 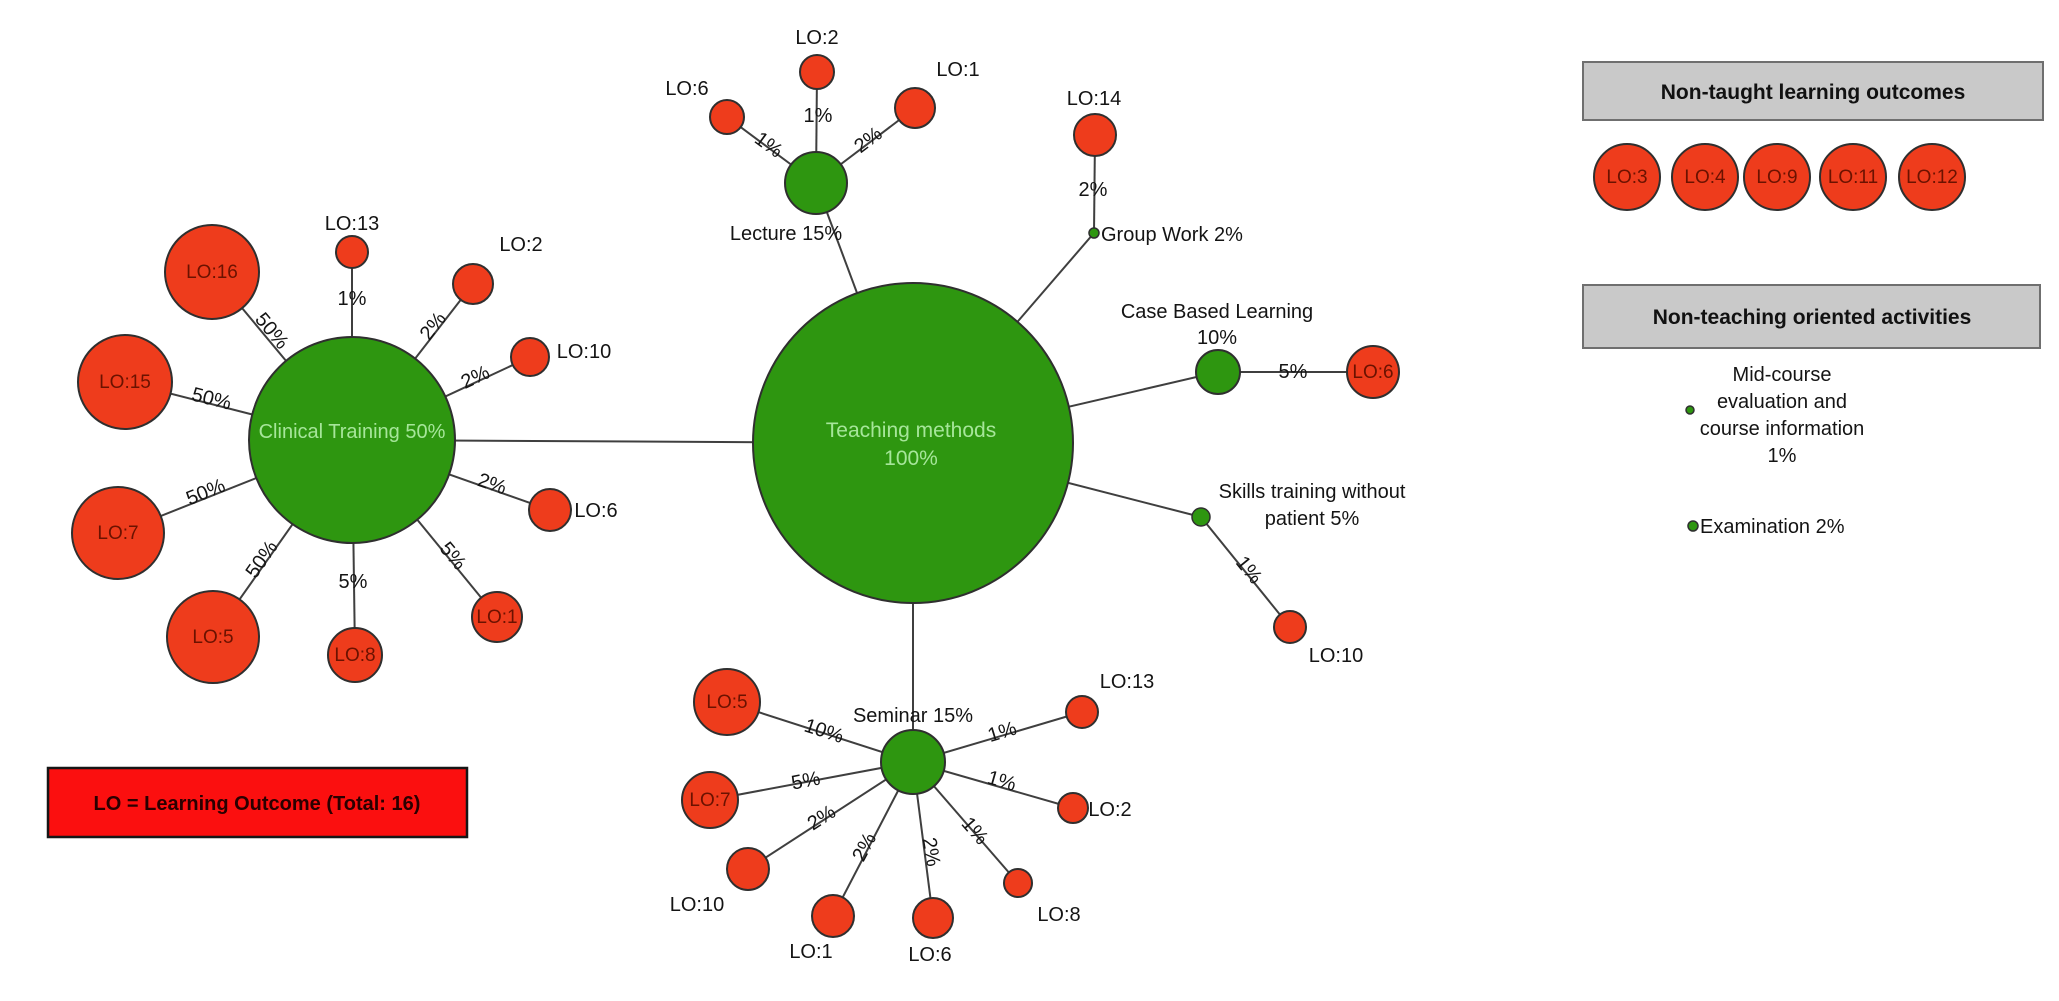 What do you see at coordinates (1312, 519) in the screenshot?
I see `skills-label-line2: patient 5%` at bounding box center [1312, 519].